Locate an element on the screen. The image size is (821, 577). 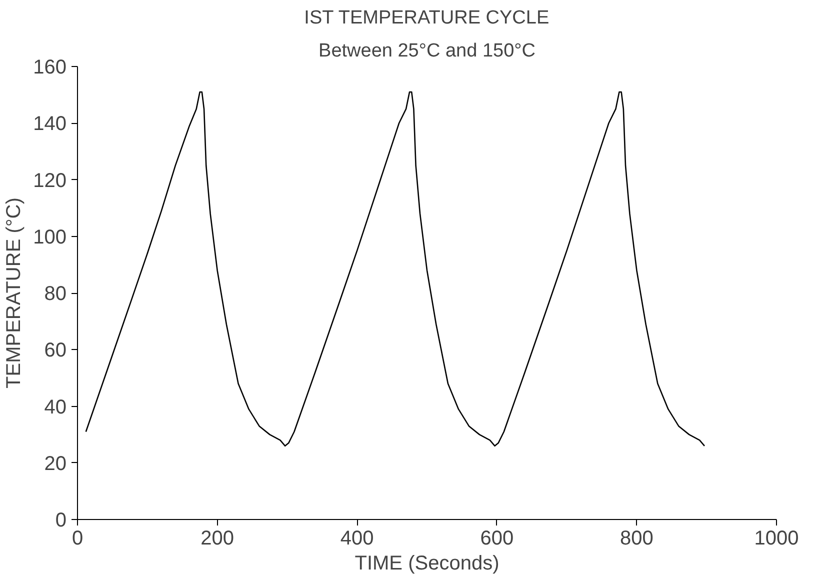
y-tick-label: 40 is located at coordinates (55, 407).